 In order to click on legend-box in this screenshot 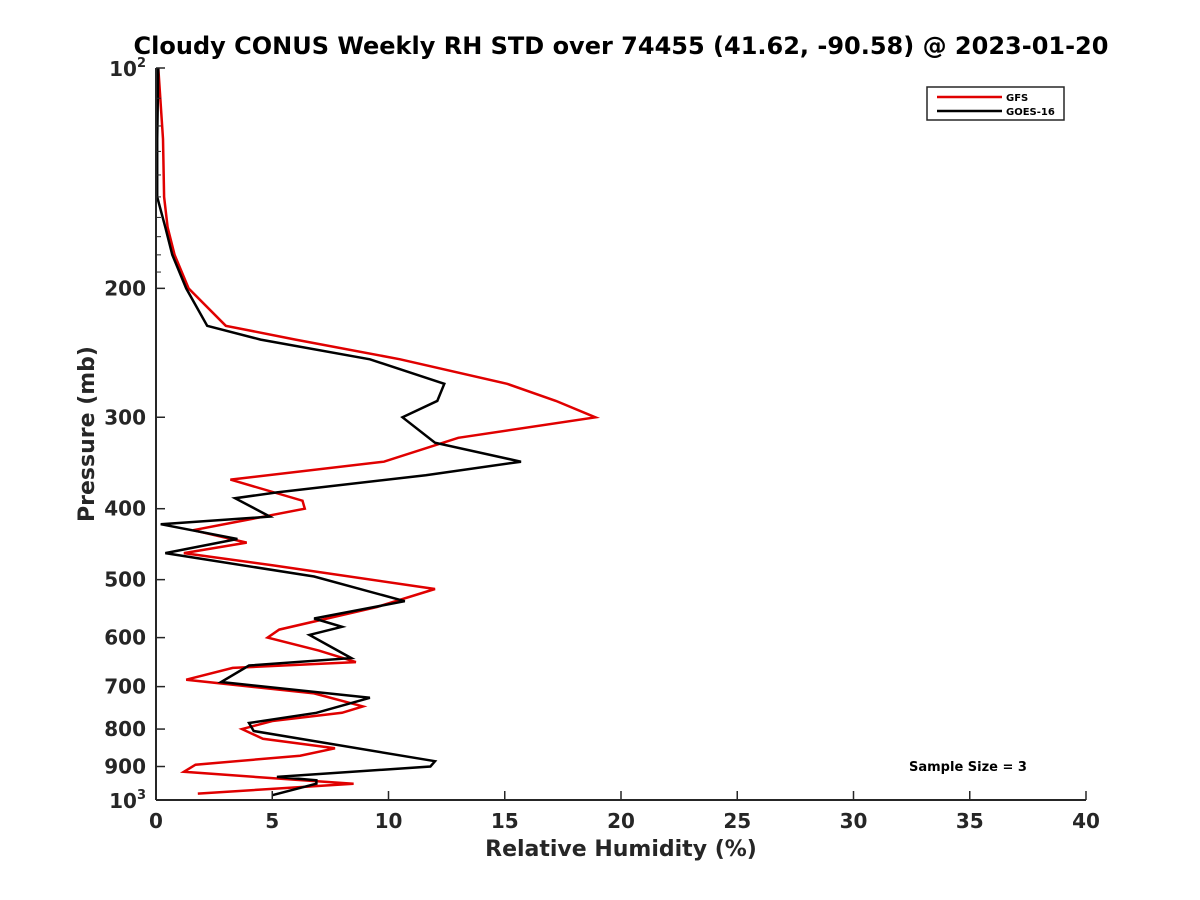, I will do `click(995, 103)`.